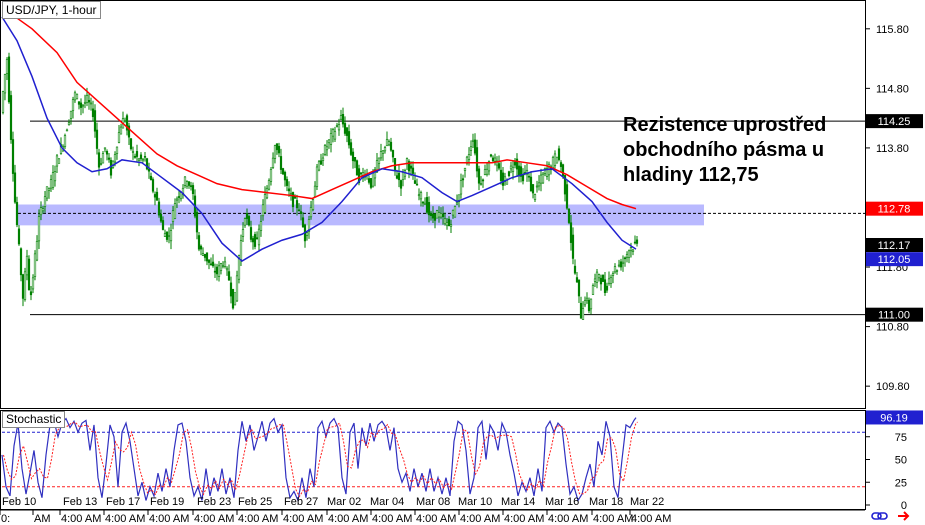 This screenshot has height=525, width=925. What do you see at coordinates (894, 246) in the screenshot?
I see `price-badge-label: 112.17` at bounding box center [894, 246].